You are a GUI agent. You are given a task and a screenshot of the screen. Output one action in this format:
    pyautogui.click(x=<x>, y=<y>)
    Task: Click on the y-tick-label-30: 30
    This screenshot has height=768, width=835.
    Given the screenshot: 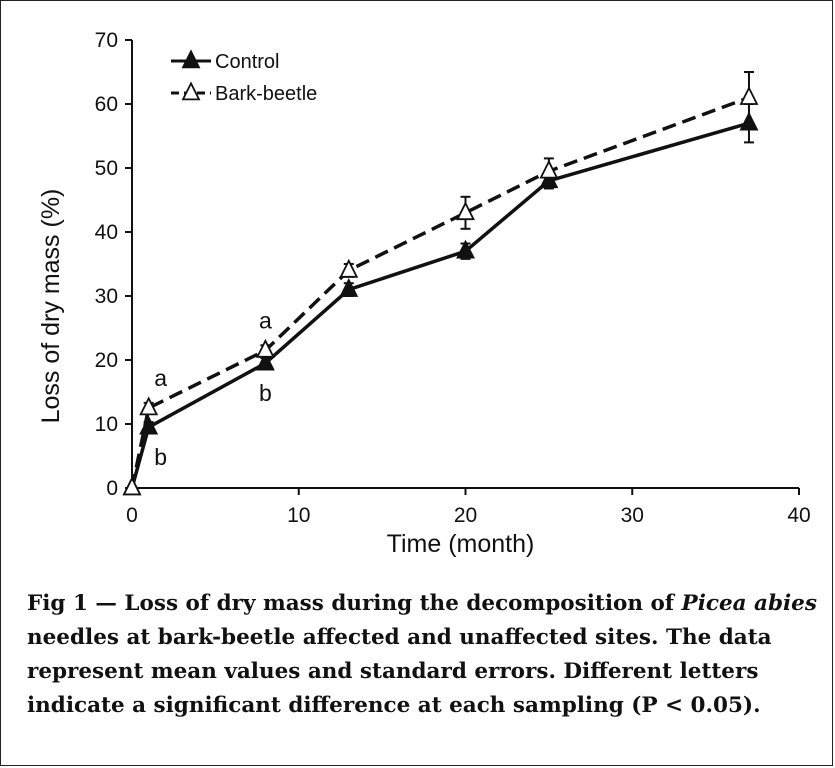 What is the action you would take?
    pyautogui.click(x=106, y=296)
    